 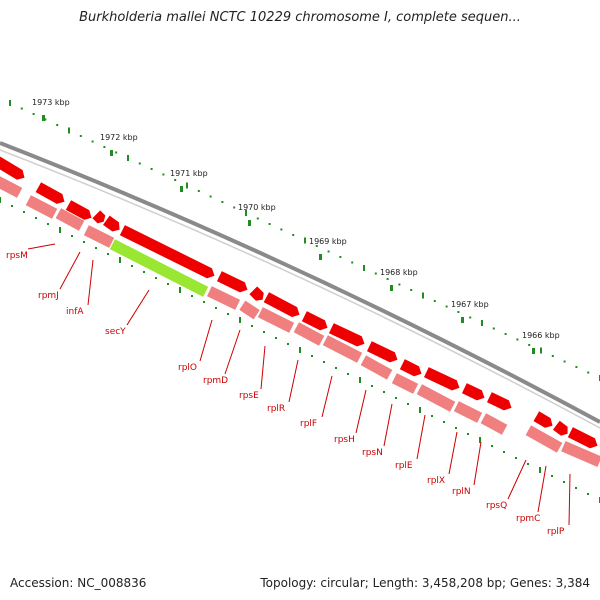 What do you see at coordinates (470, 304) in the screenshot?
I see `scale-tick-label: 1967 kbp` at bounding box center [470, 304].